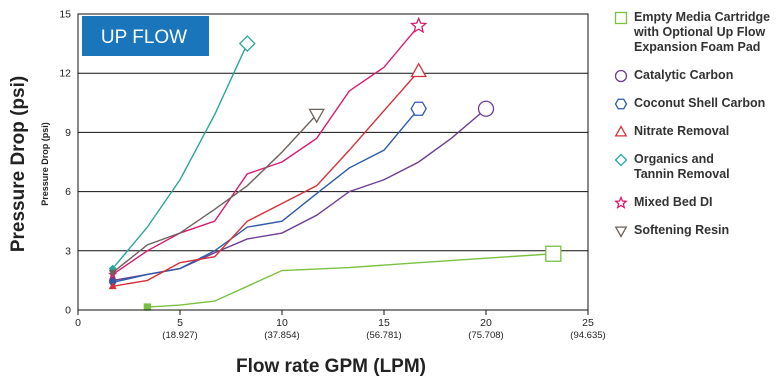 The width and height of the screenshot is (783, 382). Describe the element at coordinates (682, 230) in the screenshot. I see `legend-label-line: Softening Resin` at that location.